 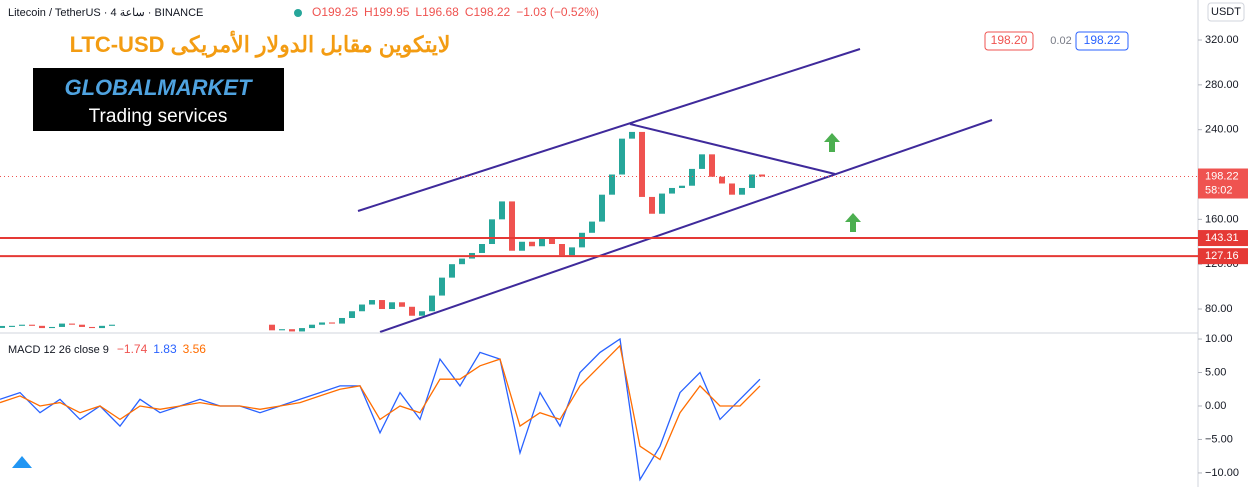 I want to click on y-tick-label: −5.00, so click(x=1219, y=439).